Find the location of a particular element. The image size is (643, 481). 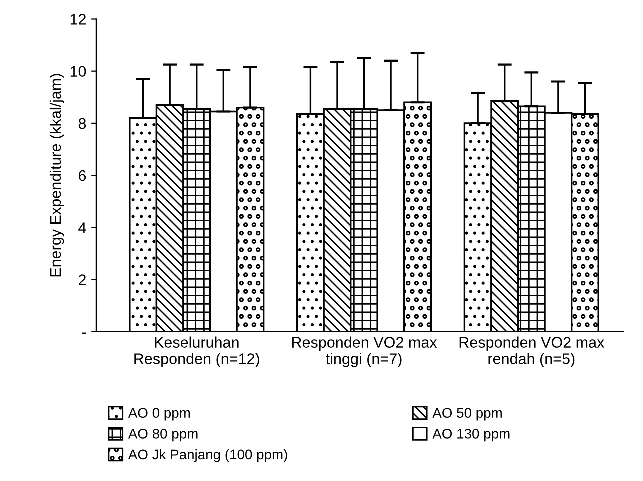

legend-label: AO Jk Panjang (100 ppm) is located at coordinates (208, 455).